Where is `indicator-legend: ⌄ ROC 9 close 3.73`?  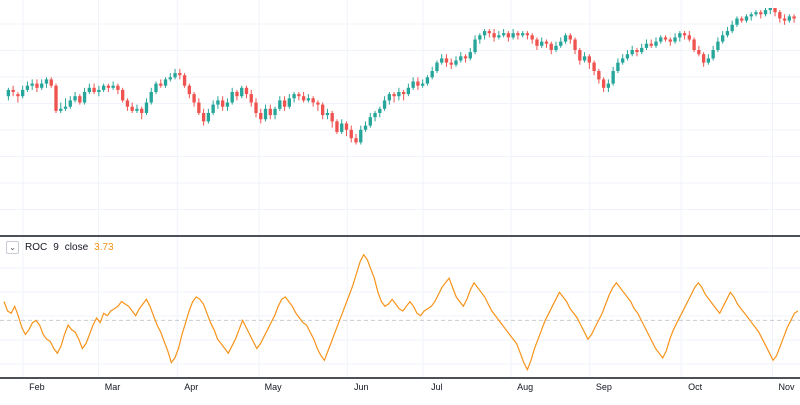 indicator-legend: ⌄ ROC 9 close 3.73 is located at coordinates (60, 247).